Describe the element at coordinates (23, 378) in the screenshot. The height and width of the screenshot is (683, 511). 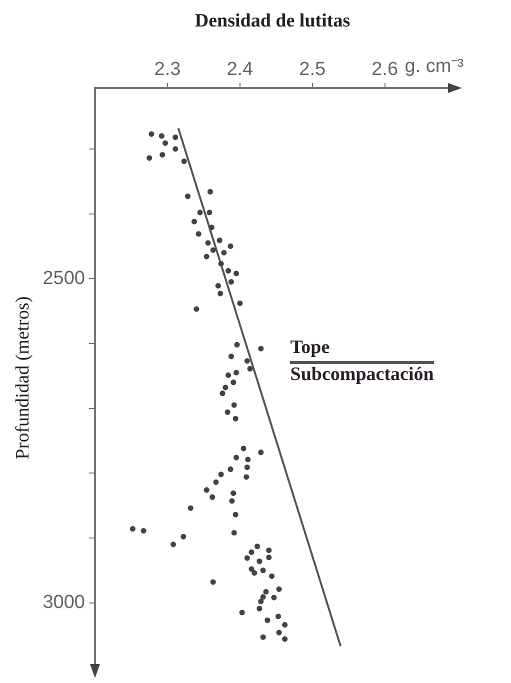
I see `y-axis-title: Profundidad (metros)` at that location.